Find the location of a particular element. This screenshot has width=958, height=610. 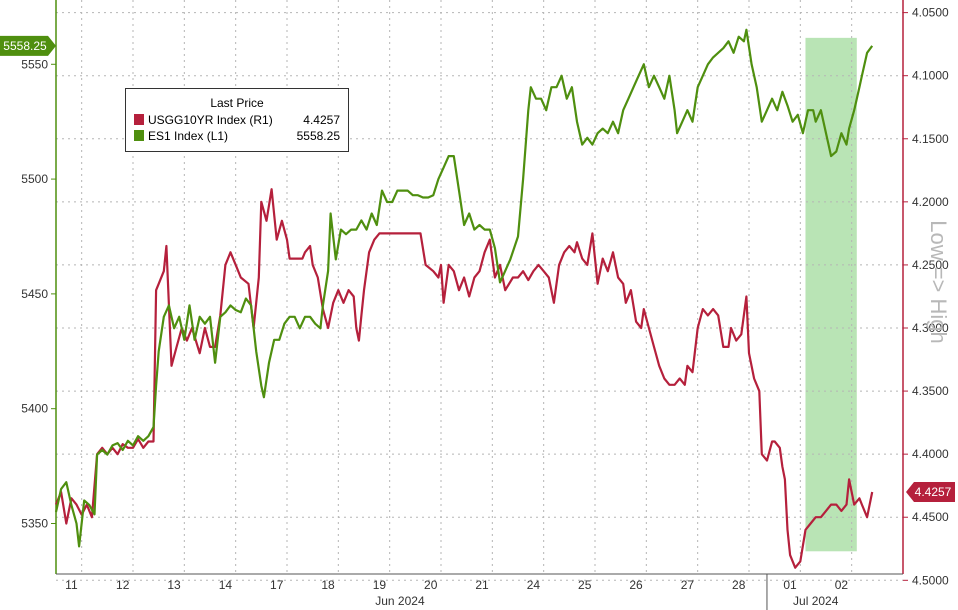

last-value-tag-es1: 5558.25 is located at coordinates (28, 45).